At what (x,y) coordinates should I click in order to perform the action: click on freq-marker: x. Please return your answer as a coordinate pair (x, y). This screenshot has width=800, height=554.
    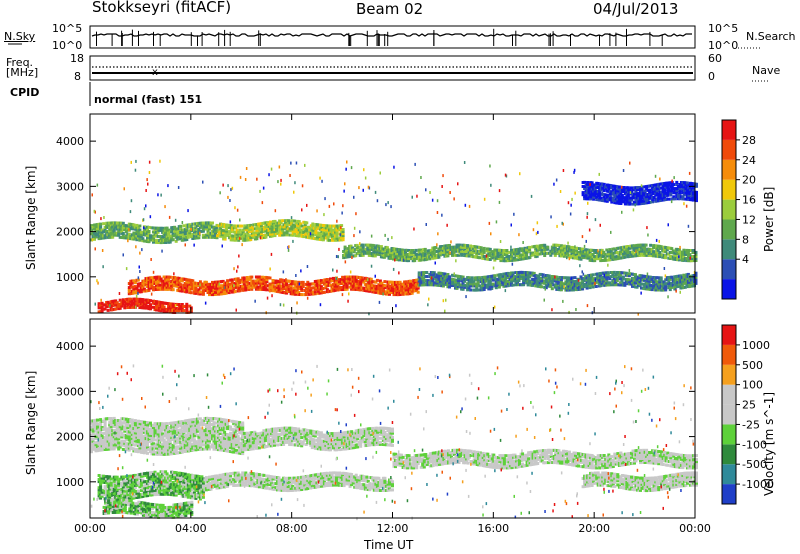
    Looking at the image, I should click on (155, 72).